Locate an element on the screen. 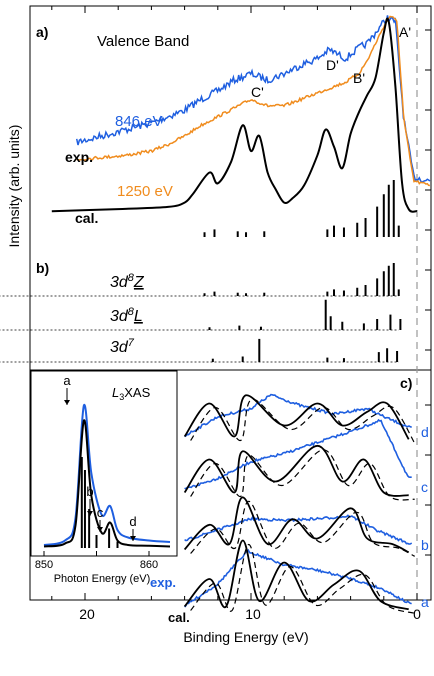 This screenshot has width=434, height=676. peak-label-d: D' is located at coordinates (332, 65).